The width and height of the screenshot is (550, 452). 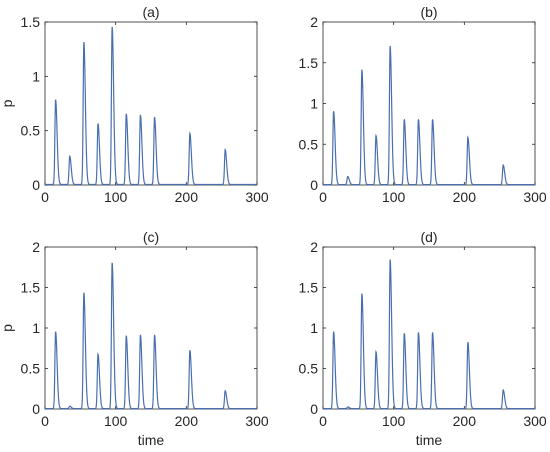 I want to click on y-tick-label-b: 0, so click(x=314, y=185).